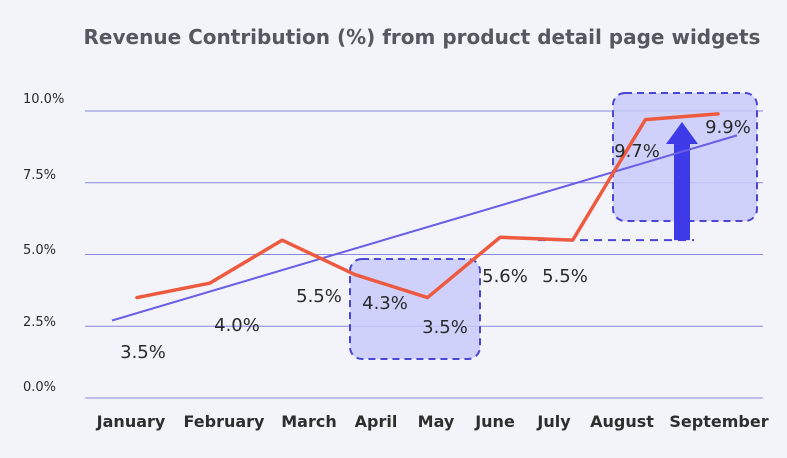 The image size is (787, 458). What do you see at coordinates (39, 322) in the screenshot?
I see `y-tick-label: 2.5%` at bounding box center [39, 322].